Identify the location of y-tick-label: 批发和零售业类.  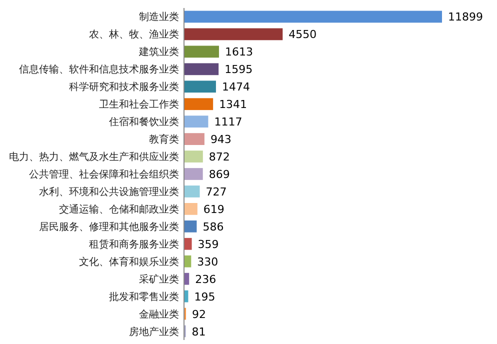
(144, 296).